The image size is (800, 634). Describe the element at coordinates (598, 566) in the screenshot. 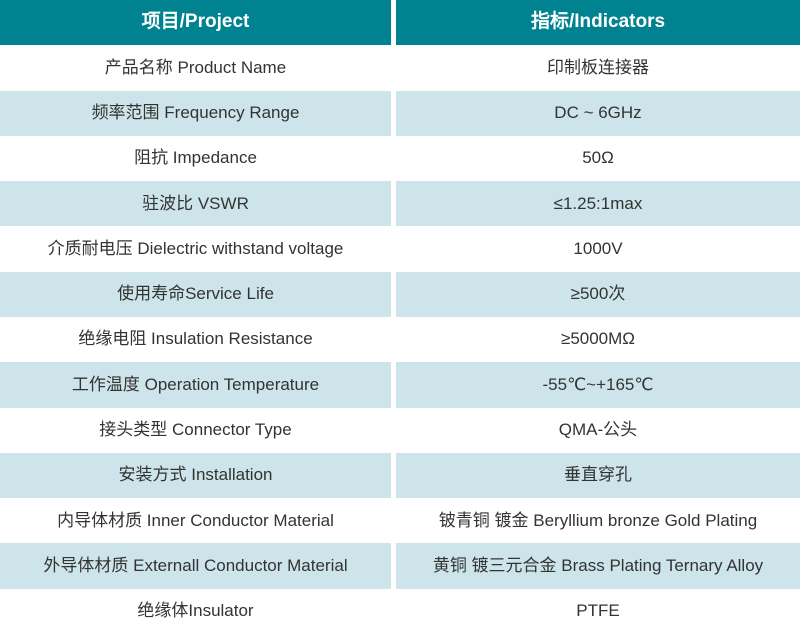

I see `indicator-cell: 黄铜 镀三元合金 Brass Plating Ternary Alloy` at that location.